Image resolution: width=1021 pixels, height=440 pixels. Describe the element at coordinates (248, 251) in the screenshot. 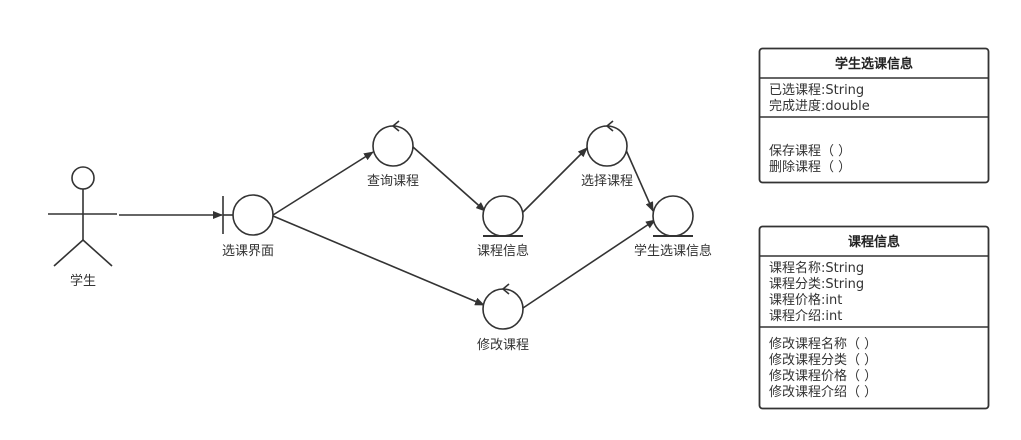

I see `boundary-label: 选课界面` at that location.